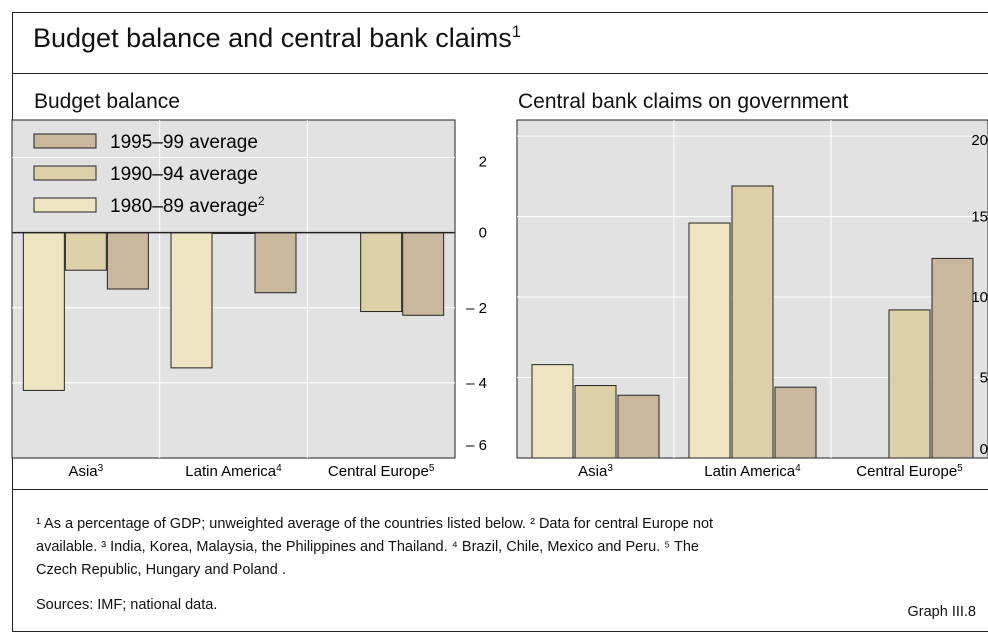 This screenshot has width=988, height=632. Describe the element at coordinates (107, 101) in the screenshot. I see `left-panel-title: Budget balance` at that location.